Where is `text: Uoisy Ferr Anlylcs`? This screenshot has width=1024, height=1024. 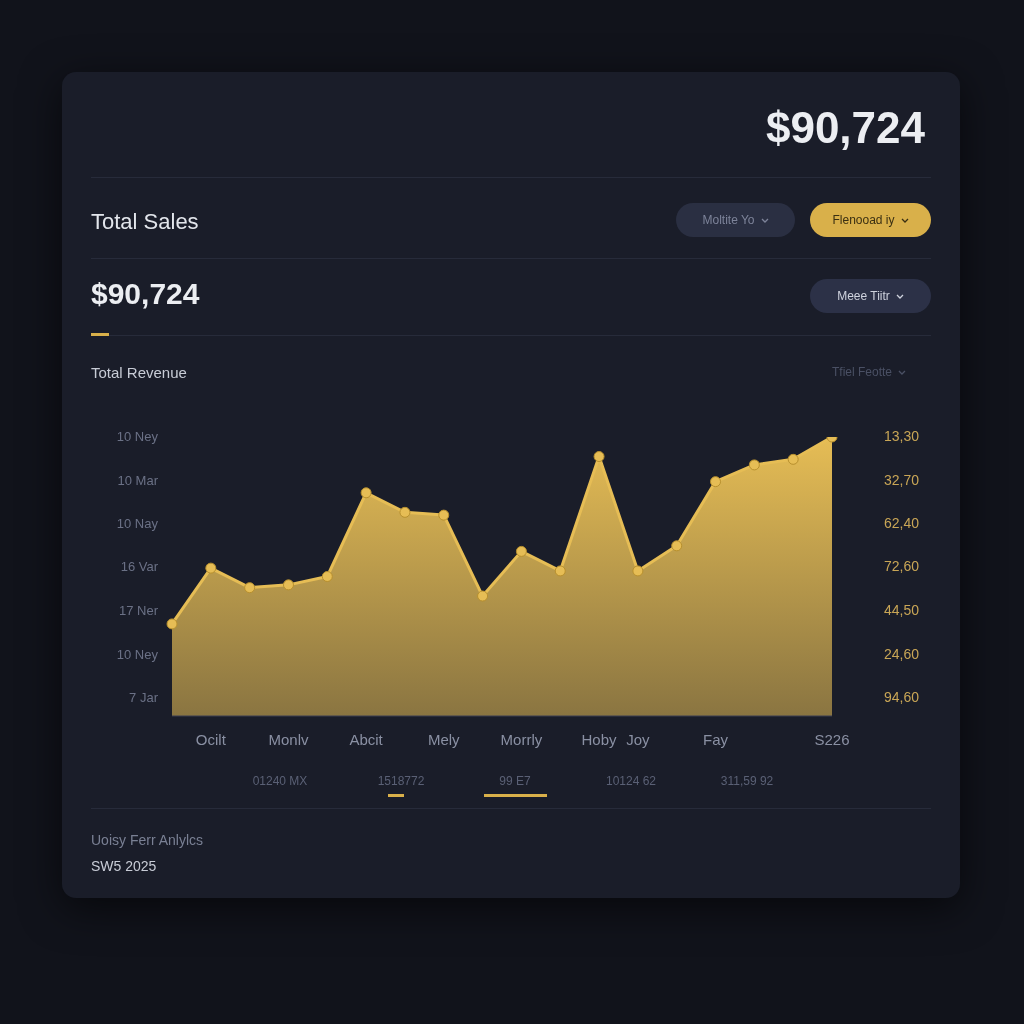 text: Uoisy Ferr Anlylcs is located at coordinates (147, 840).